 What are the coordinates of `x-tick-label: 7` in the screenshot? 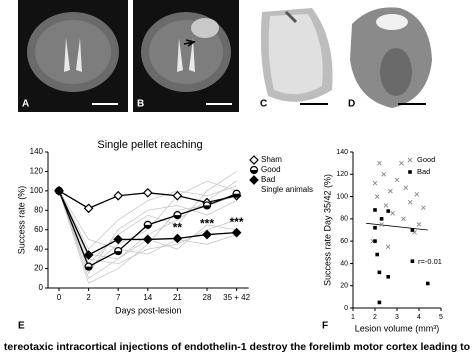 It's located at (118, 297).